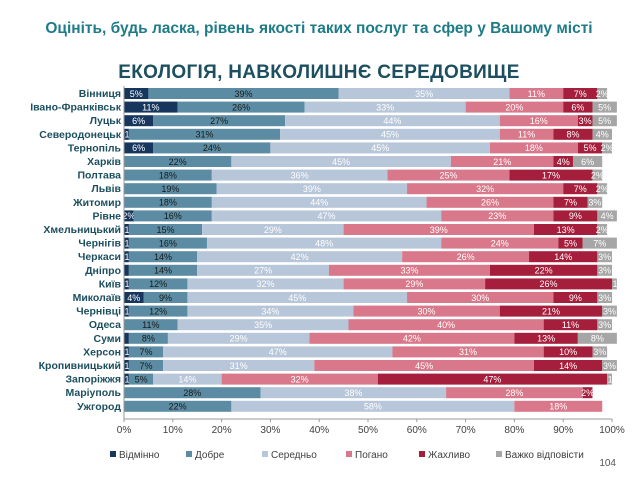 This screenshot has width=638, height=479. Describe the element at coordinates (124, 430) in the screenshot. I see `x-tick-label: 0%` at that location.